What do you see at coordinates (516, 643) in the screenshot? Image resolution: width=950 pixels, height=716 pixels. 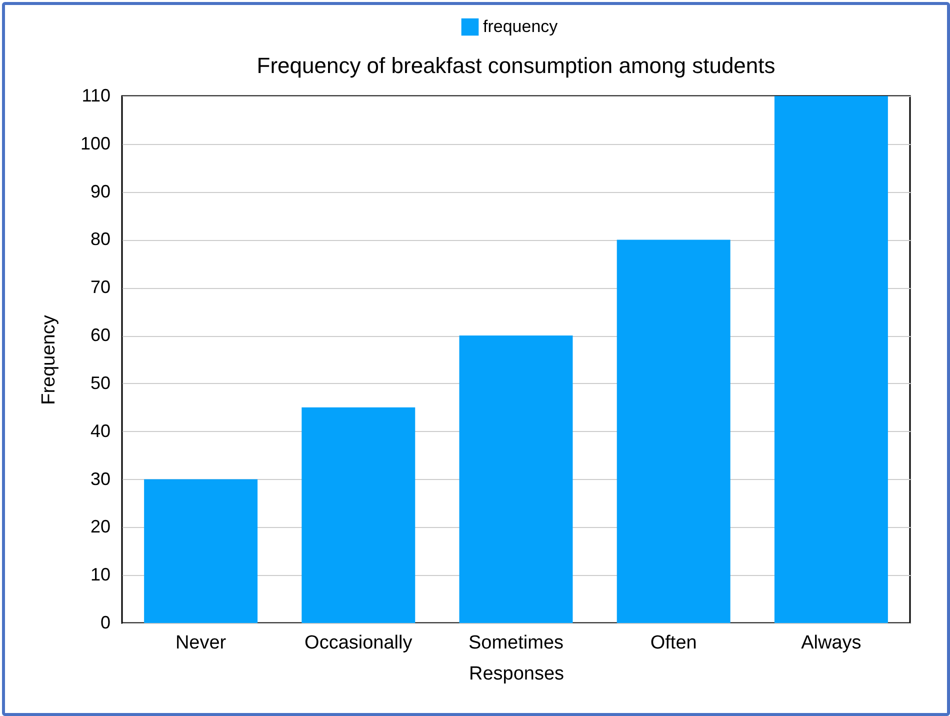 I see `x-tick-label: Sometimes` at bounding box center [516, 643].